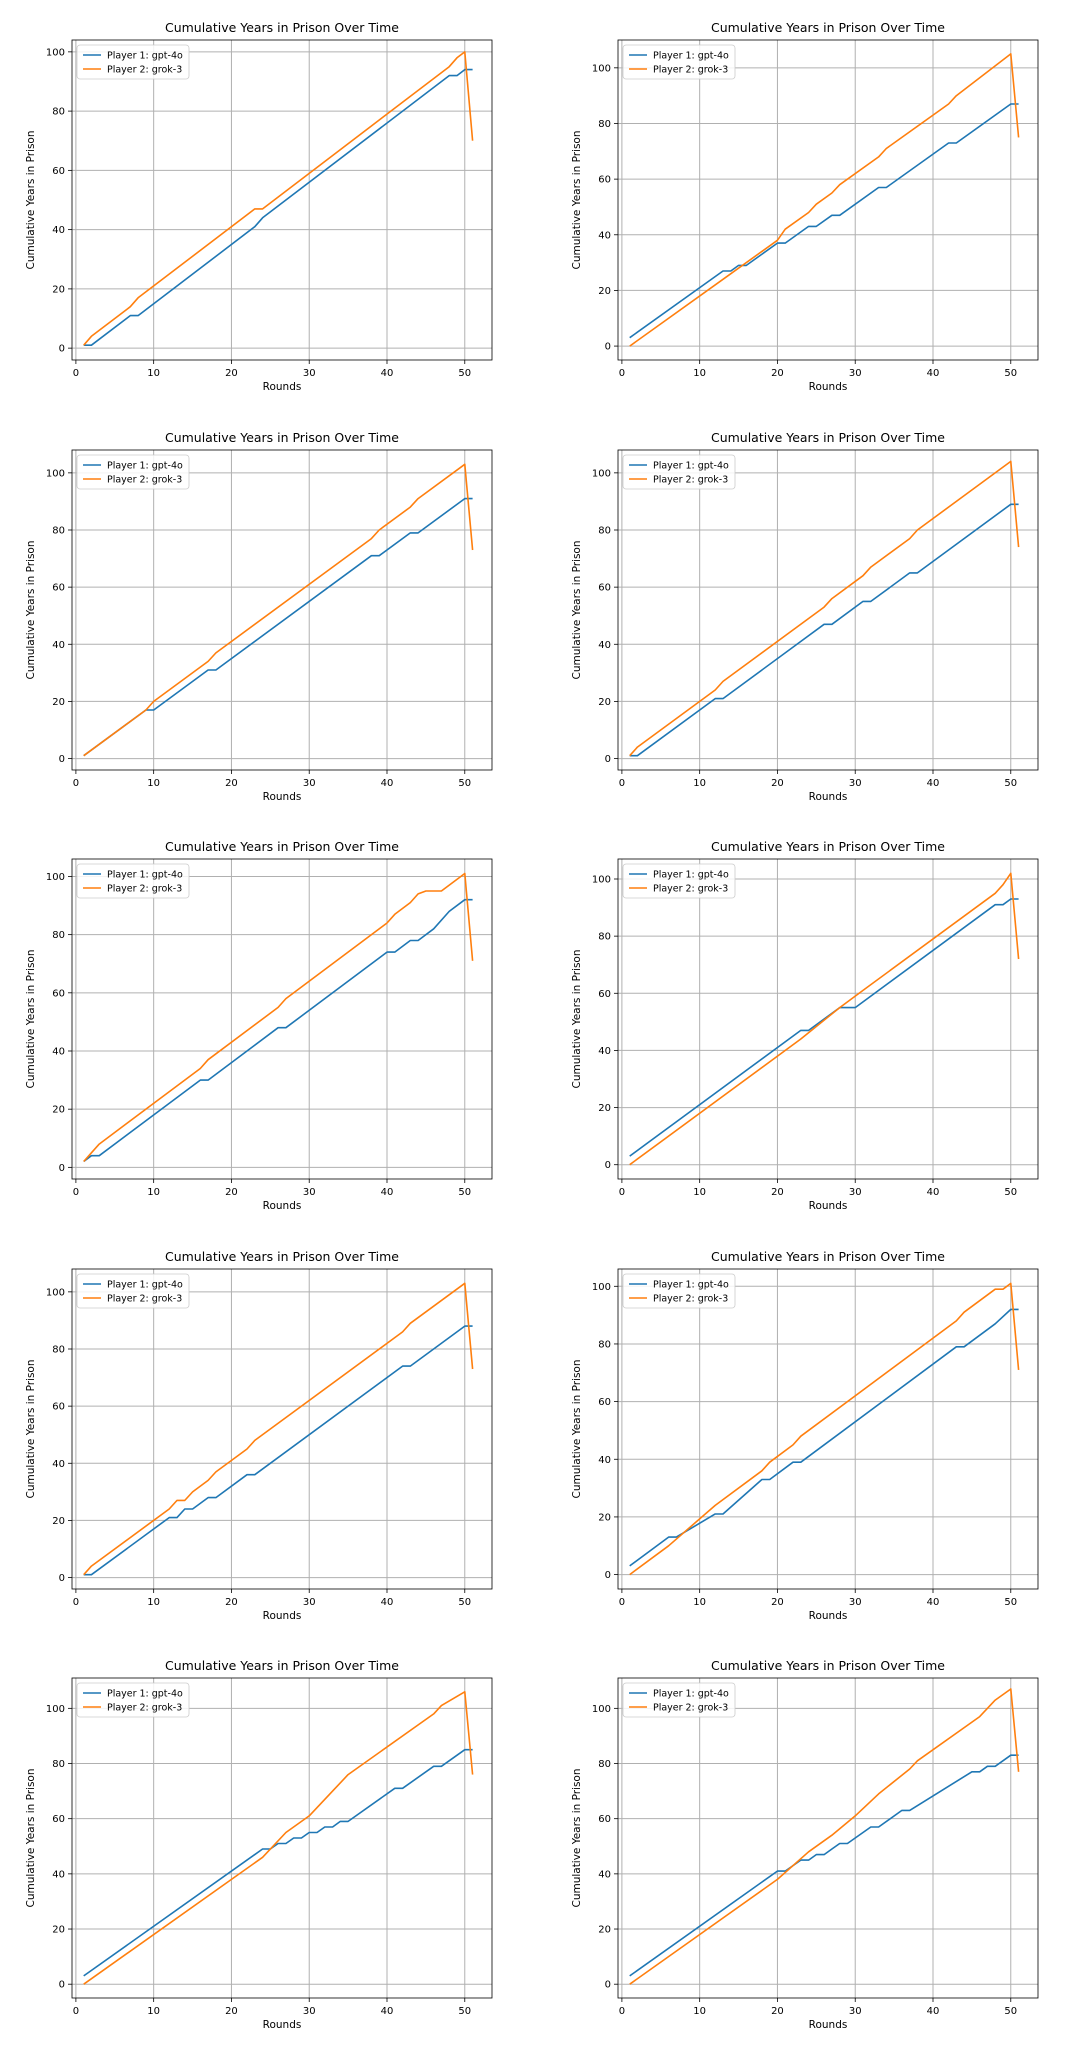 The height and width of the screenshot is (2048, 1092). I want to click on x-tick-label: 0, so click(76, 2011).